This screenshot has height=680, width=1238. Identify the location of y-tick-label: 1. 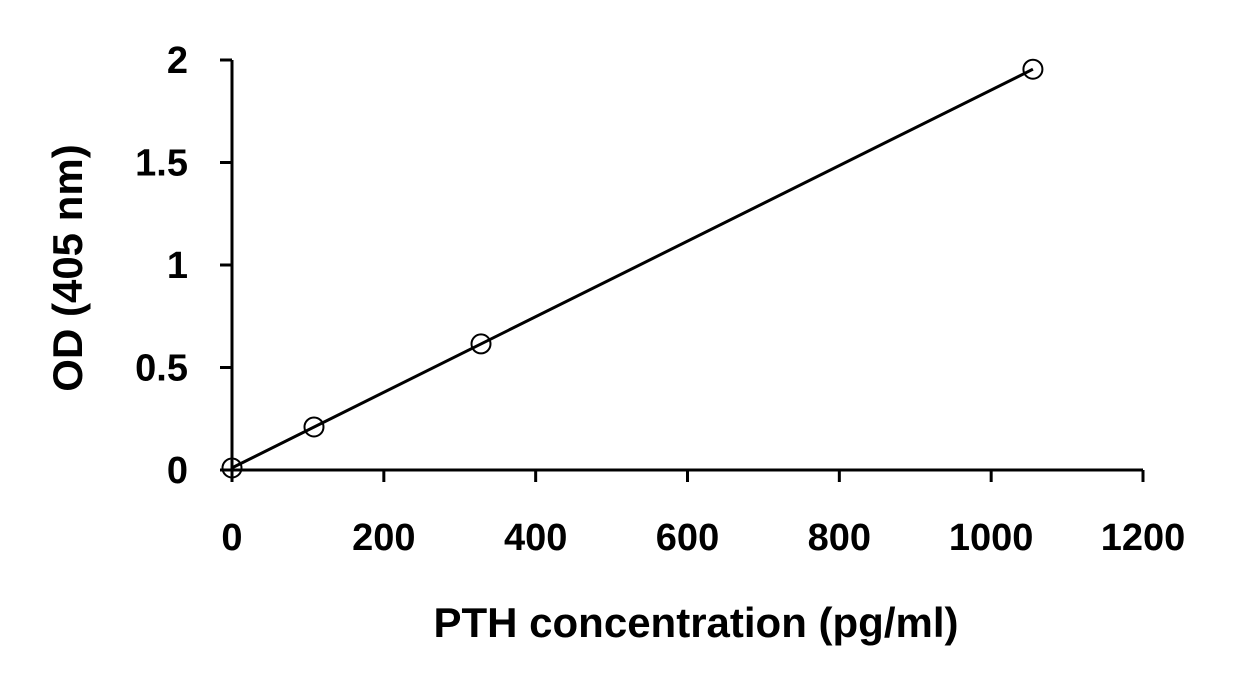
(177, 266).